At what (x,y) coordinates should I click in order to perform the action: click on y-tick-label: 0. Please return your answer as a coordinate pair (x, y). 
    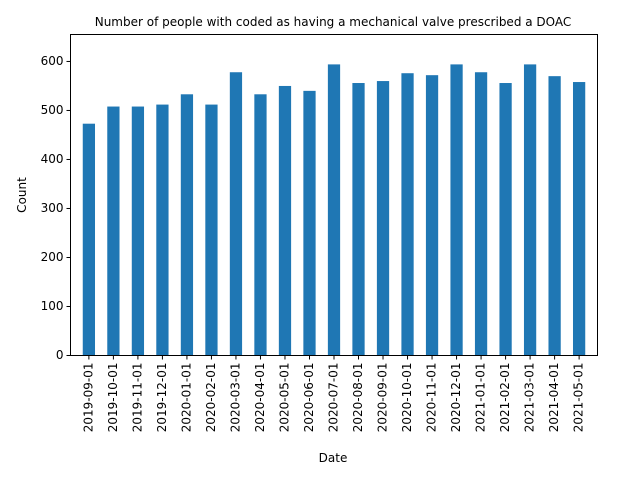
    Looking at the image, I should click on (60, 355).